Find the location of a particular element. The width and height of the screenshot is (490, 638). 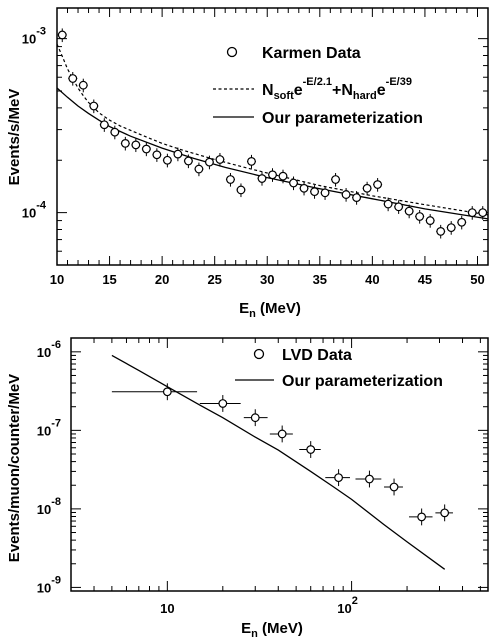

legend-marker-lvd is located at coordinates (259, 354).